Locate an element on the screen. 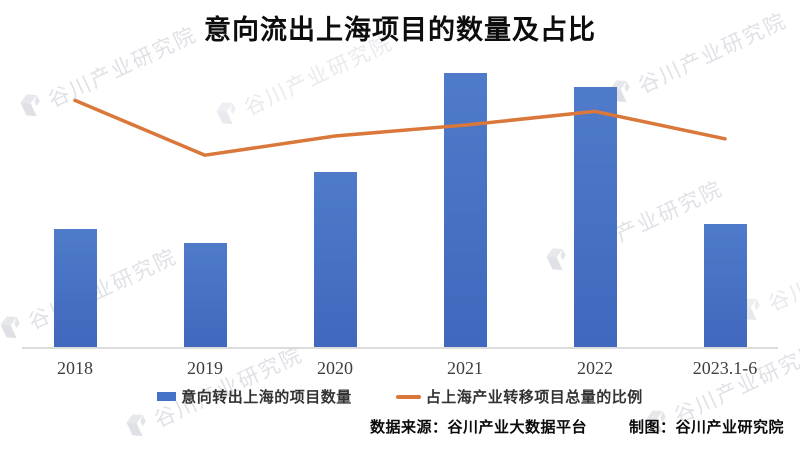 The image size is (800, 450). x-axis-label-2020: 2020 is located at coordinates (335, 368).